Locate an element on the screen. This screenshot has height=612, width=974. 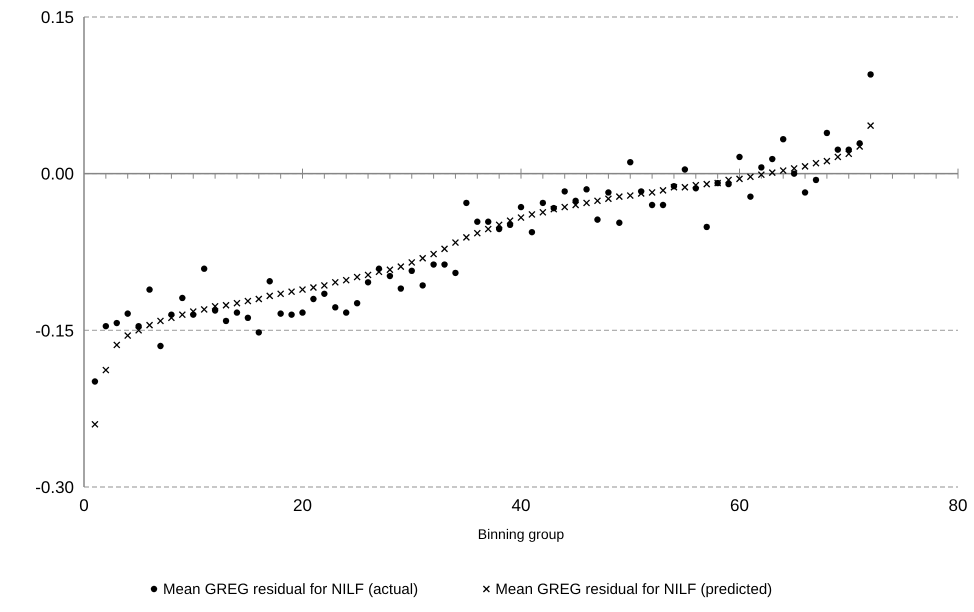
y-tick-label: 0.15 is located at coordinates (57, 17).